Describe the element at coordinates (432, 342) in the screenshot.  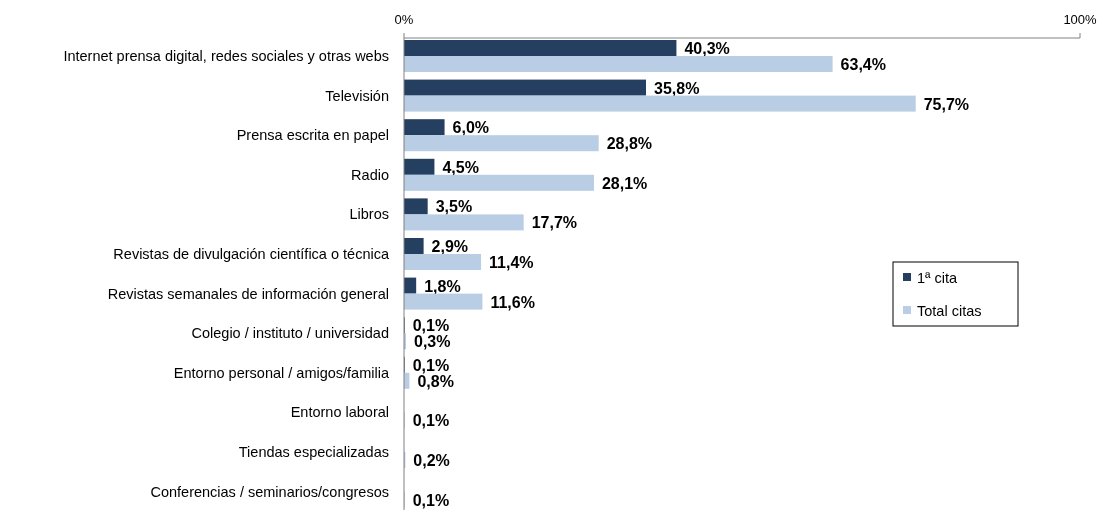
I see `data-label: 0,3%` at that location.